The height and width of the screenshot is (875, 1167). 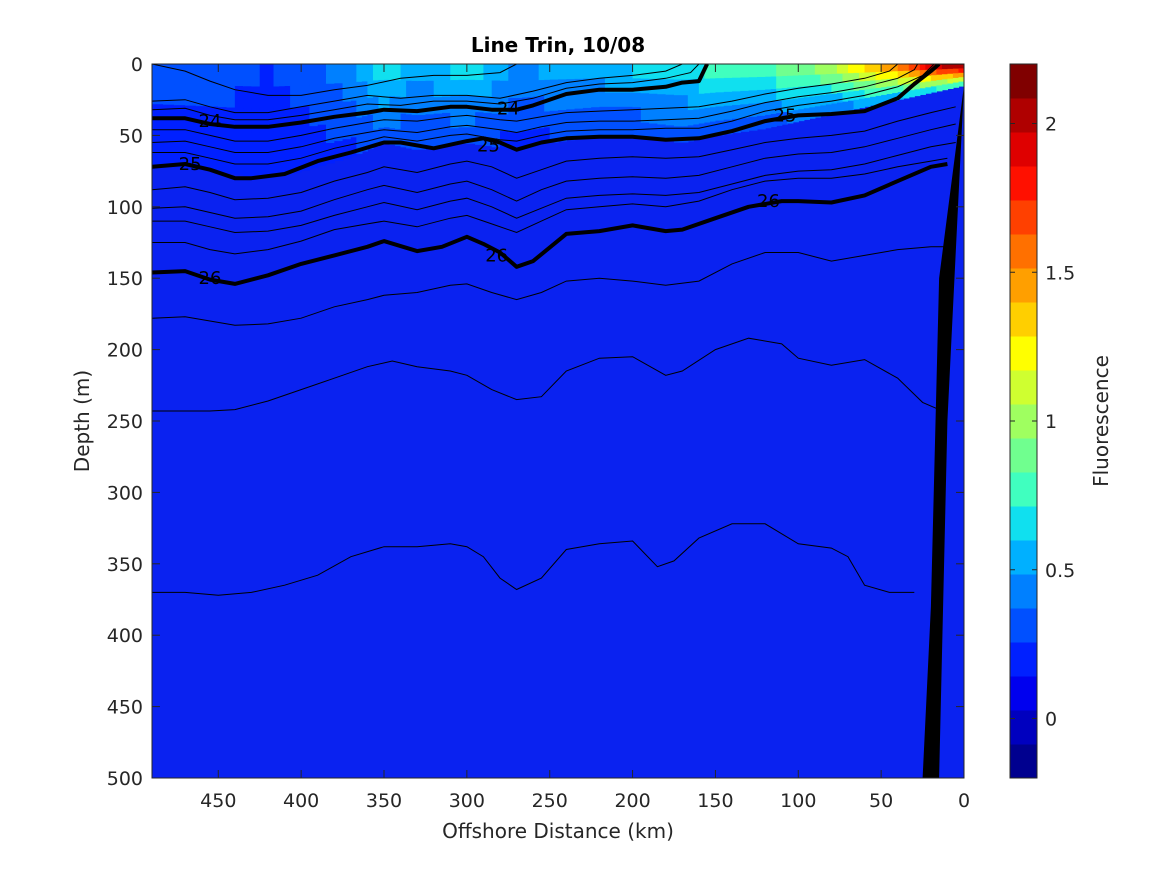 I want to click on y-tick-label: 50, so click(x=131, y=136).